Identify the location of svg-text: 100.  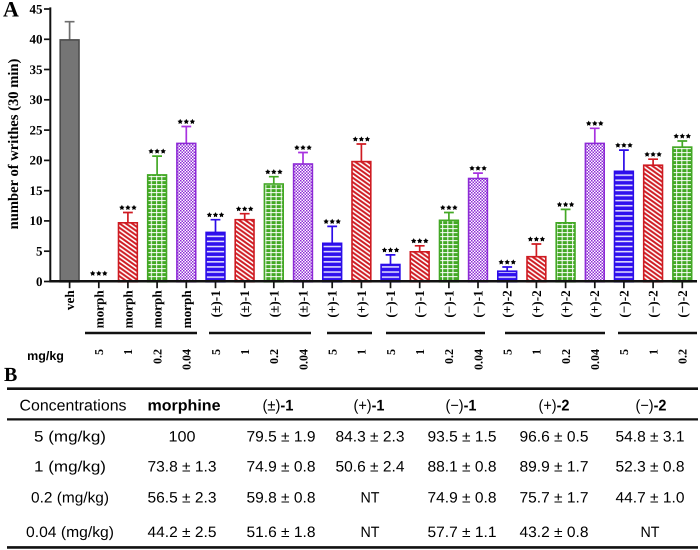
(182, 436).